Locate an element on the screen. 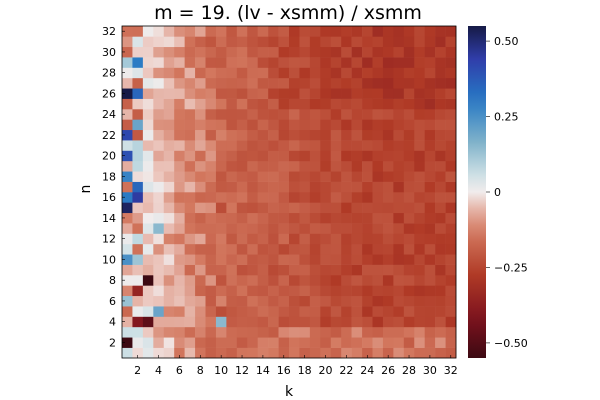 This screenshot has height=400, width=600. x-tick-label: 24 is located at coordinates (367, 370).